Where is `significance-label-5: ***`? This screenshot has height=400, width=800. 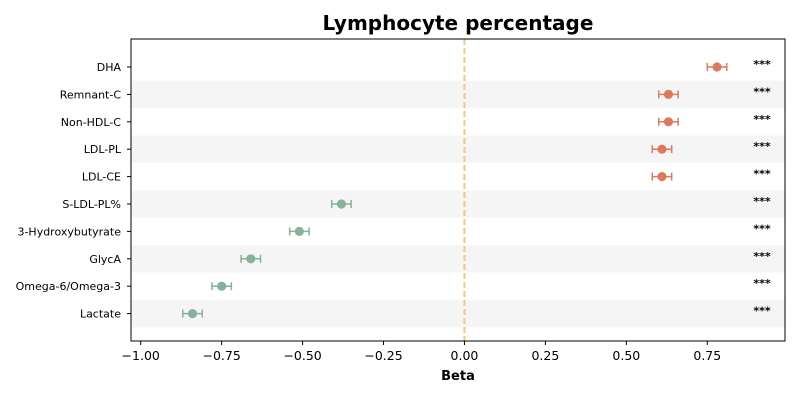
significance-label-5: *** is located at coordinates (762, 201).